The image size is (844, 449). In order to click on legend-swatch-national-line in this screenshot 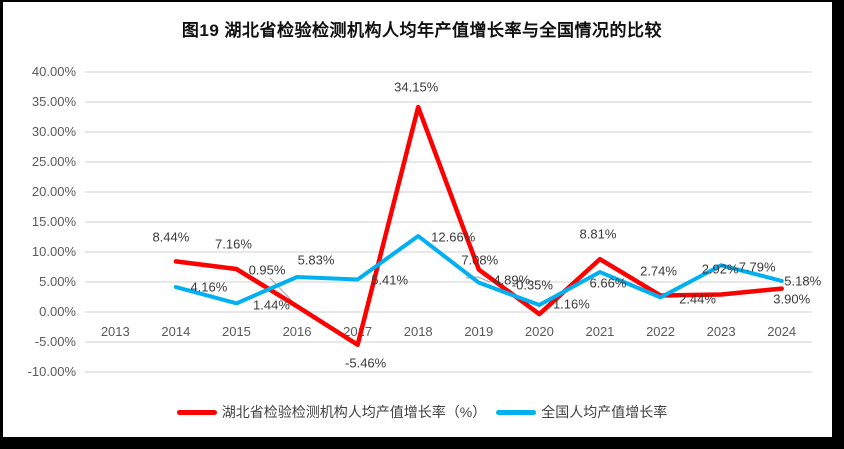, I will do `click(516, 412)`.